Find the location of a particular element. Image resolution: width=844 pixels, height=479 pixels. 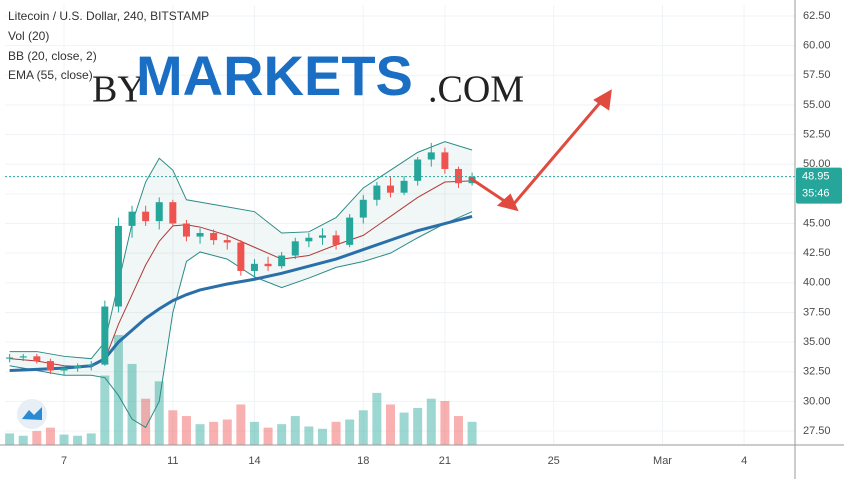

indicator-label: BB (20, close, 2) is located at coordinates (52, 56).